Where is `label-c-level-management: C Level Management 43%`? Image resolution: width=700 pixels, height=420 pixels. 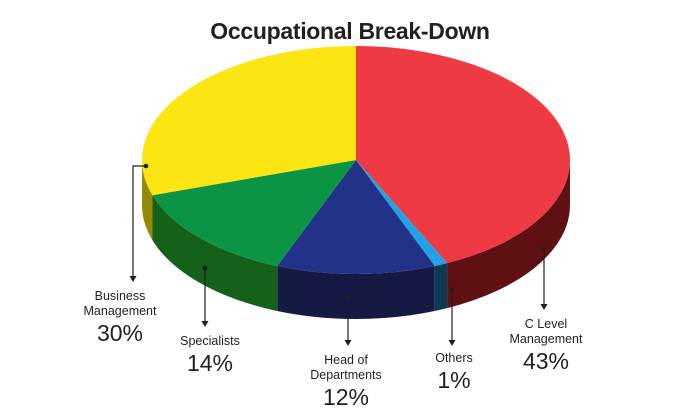 label-c-level-management: C Level Management 43% is located at coordinates (546, 346).